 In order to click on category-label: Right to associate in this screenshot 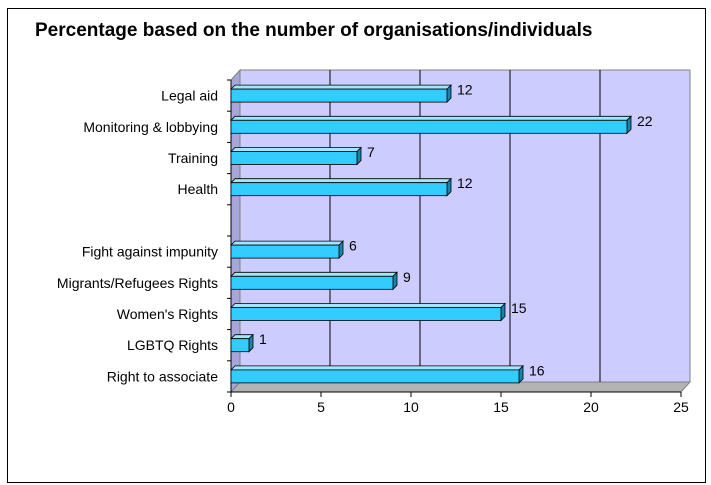, I will do `click(162, 376)`.